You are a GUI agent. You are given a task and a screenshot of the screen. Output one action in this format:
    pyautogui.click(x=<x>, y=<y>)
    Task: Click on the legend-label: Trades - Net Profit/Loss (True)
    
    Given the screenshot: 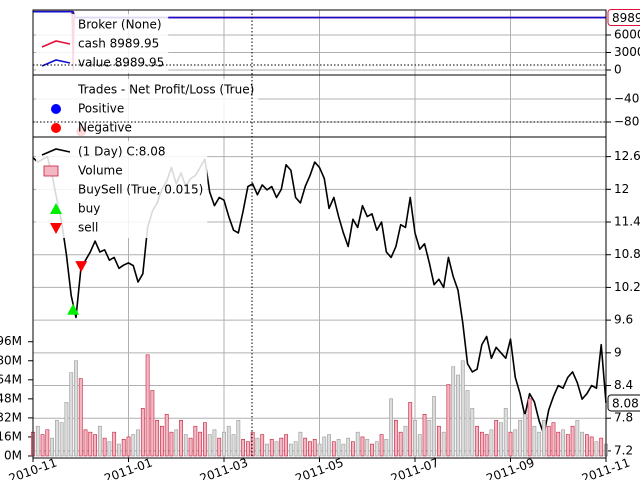 What is the action you would take?
    pyautogui.click(x=165, y=90)
    